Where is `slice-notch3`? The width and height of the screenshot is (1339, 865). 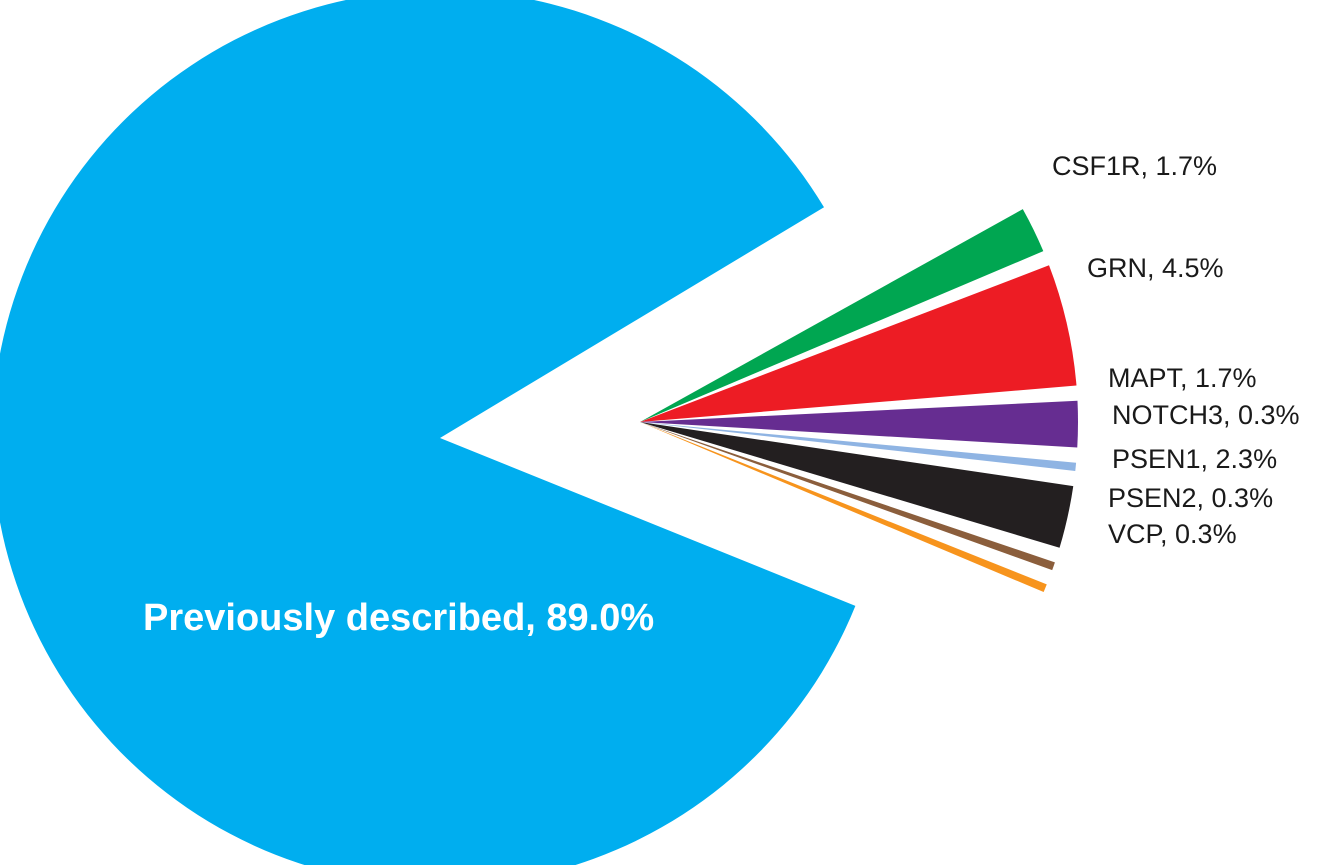 slice-notch3 is located at coordinates (858, 446).